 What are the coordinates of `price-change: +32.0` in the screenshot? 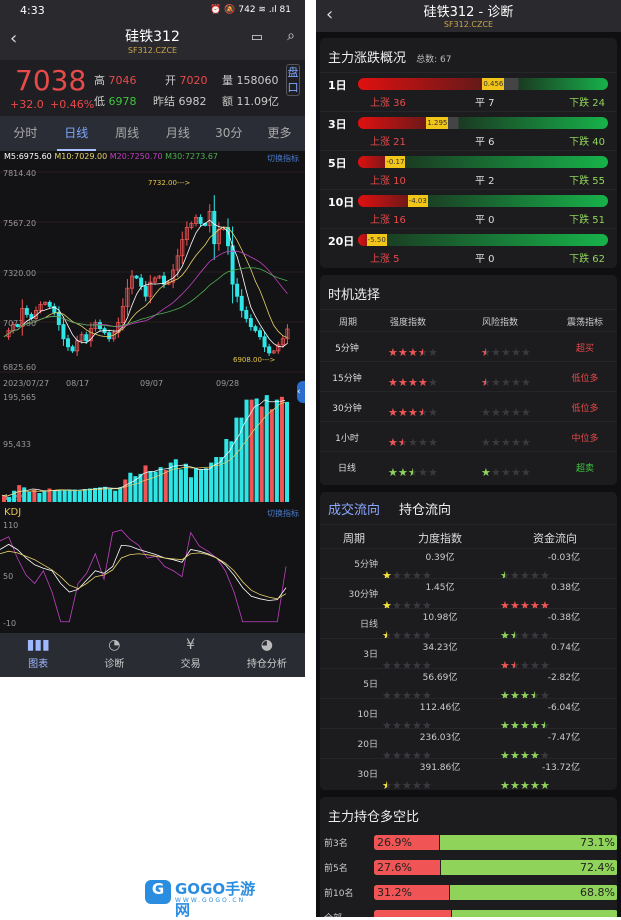 It's located at (27, 104).